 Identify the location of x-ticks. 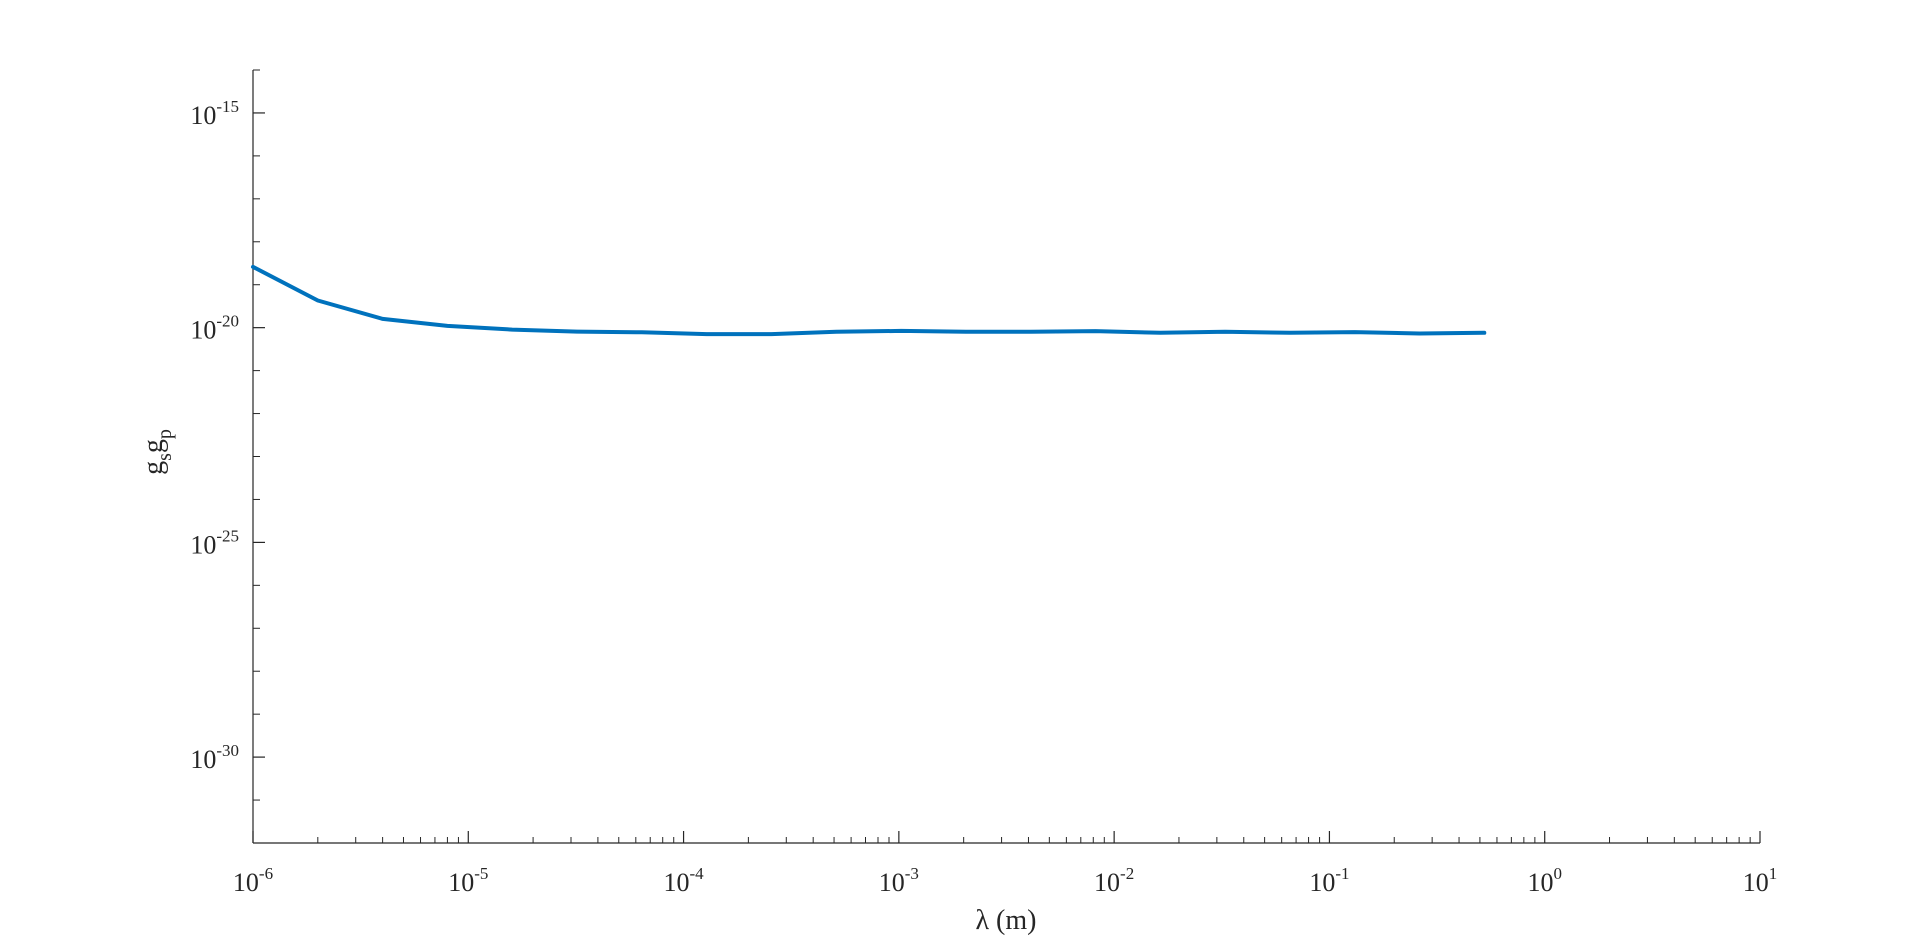
(1006, 837).